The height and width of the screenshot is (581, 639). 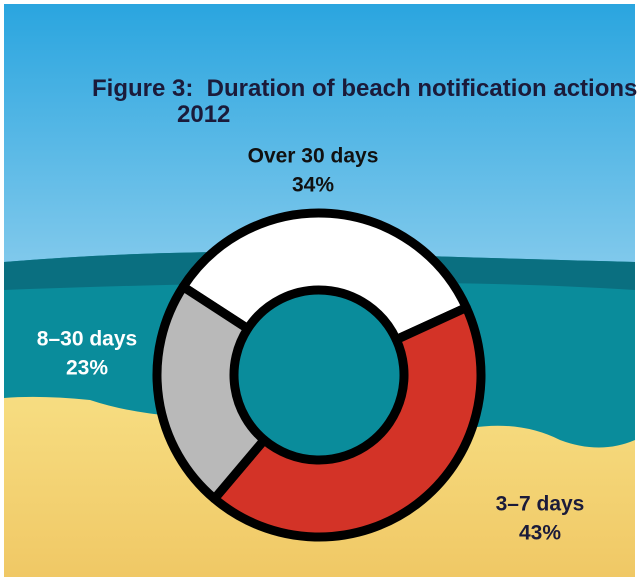 I want to click on donut-hole, so click(x=319, y=375).